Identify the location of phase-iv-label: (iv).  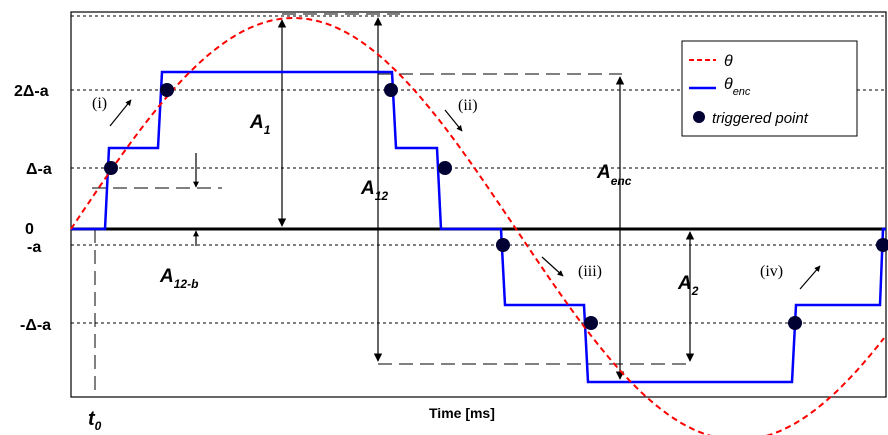
(771, 271).